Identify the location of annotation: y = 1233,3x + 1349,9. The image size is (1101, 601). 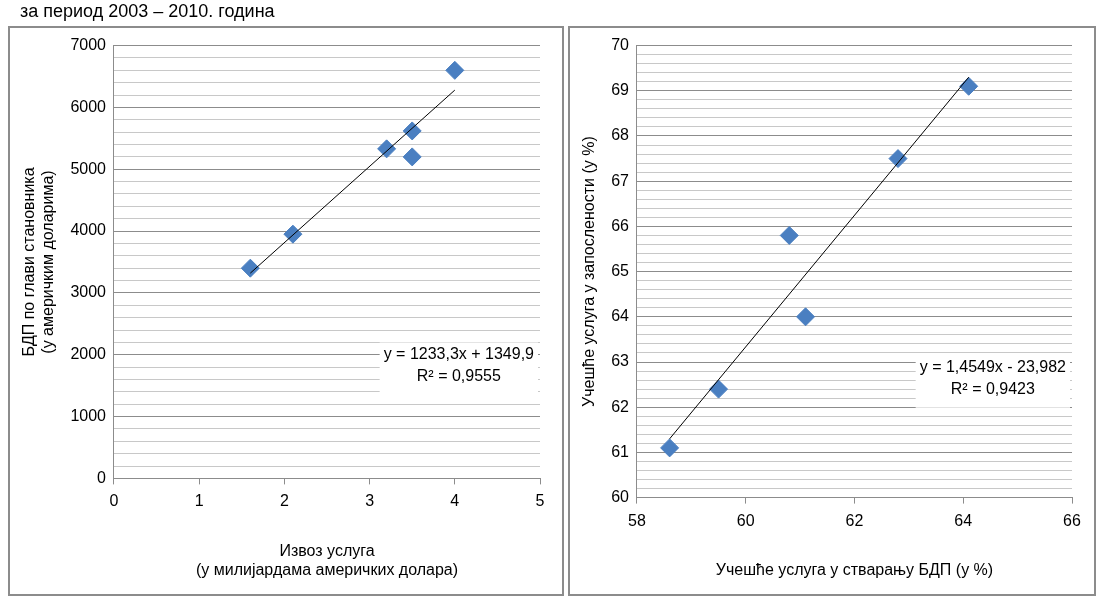
(459, 353).